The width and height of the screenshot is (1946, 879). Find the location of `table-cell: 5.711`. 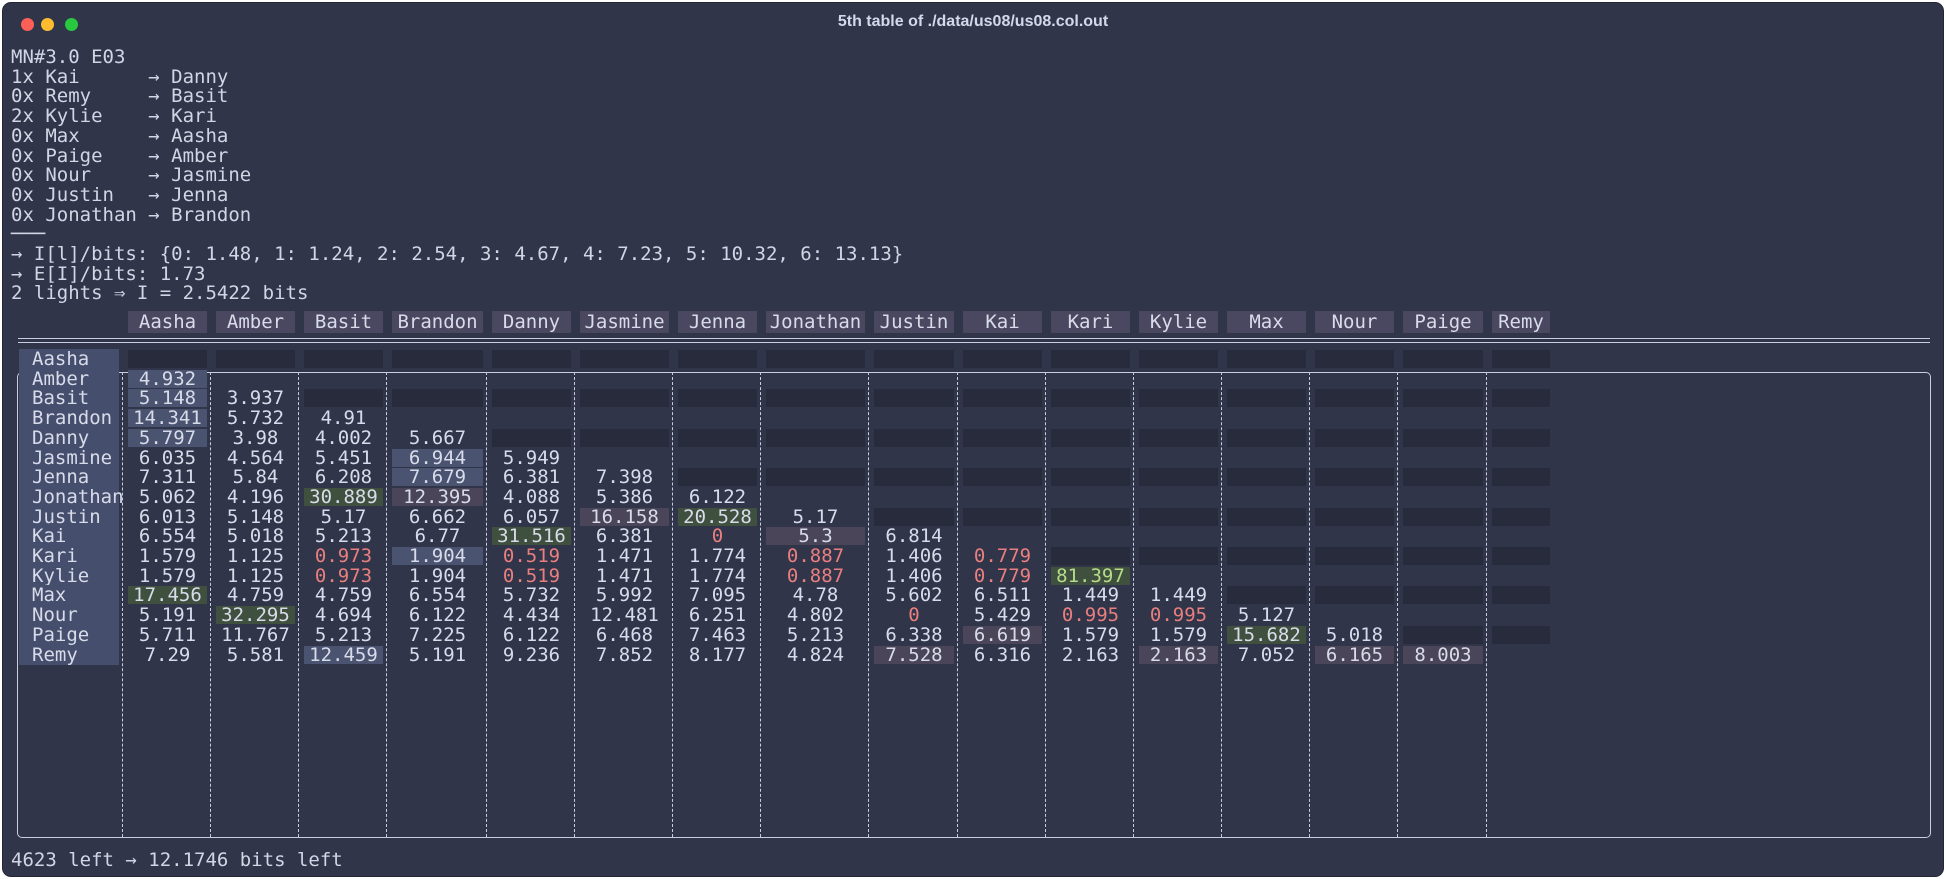

table-cell: 5.711 is located at coordinates (167, 634).